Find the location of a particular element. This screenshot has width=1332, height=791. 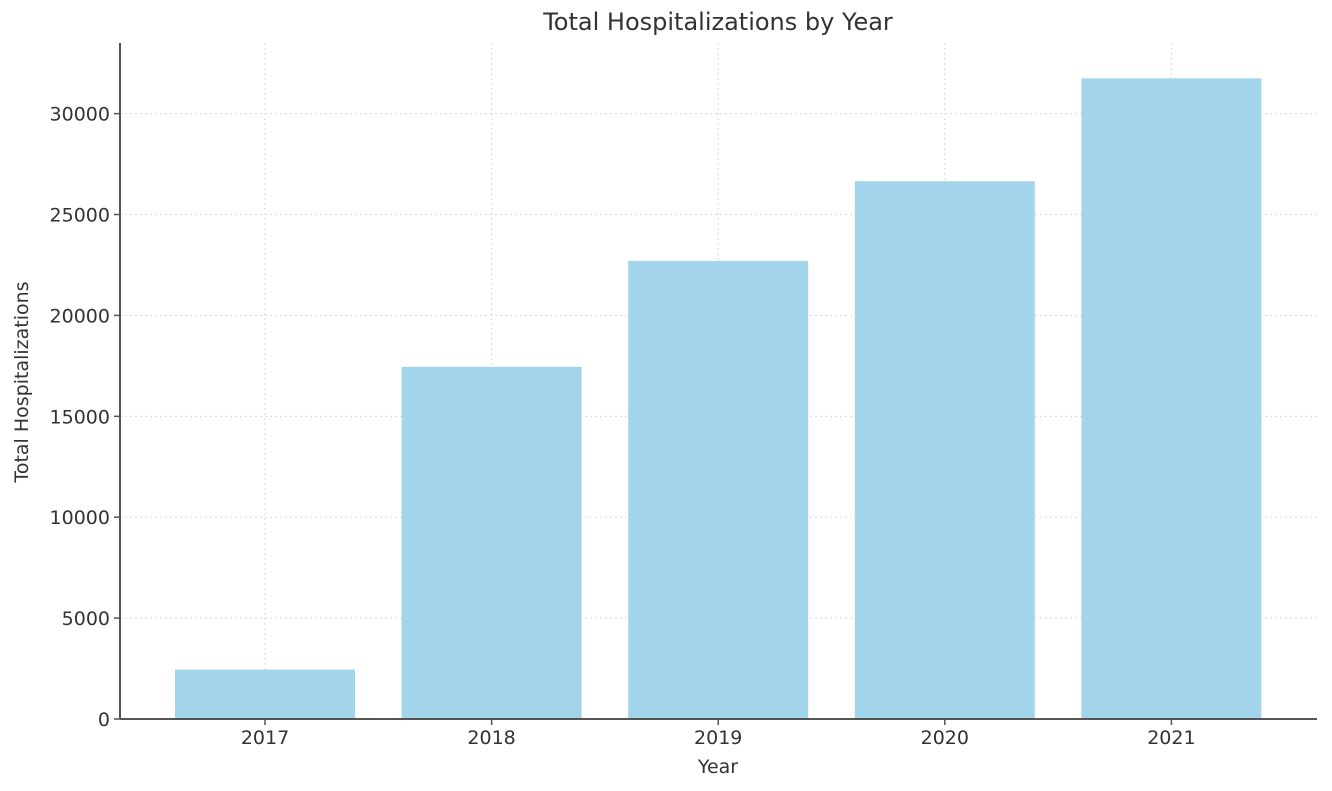

x-tick-label: 2021 is located at coordinates (1171, 738).